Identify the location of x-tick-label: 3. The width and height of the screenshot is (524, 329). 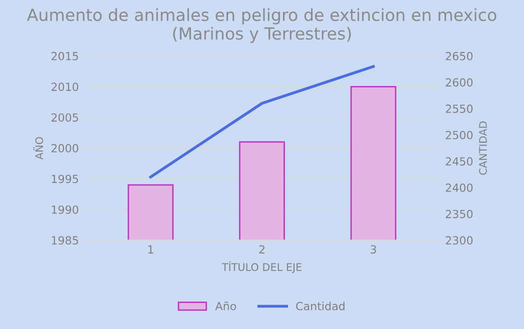
(373, 249).